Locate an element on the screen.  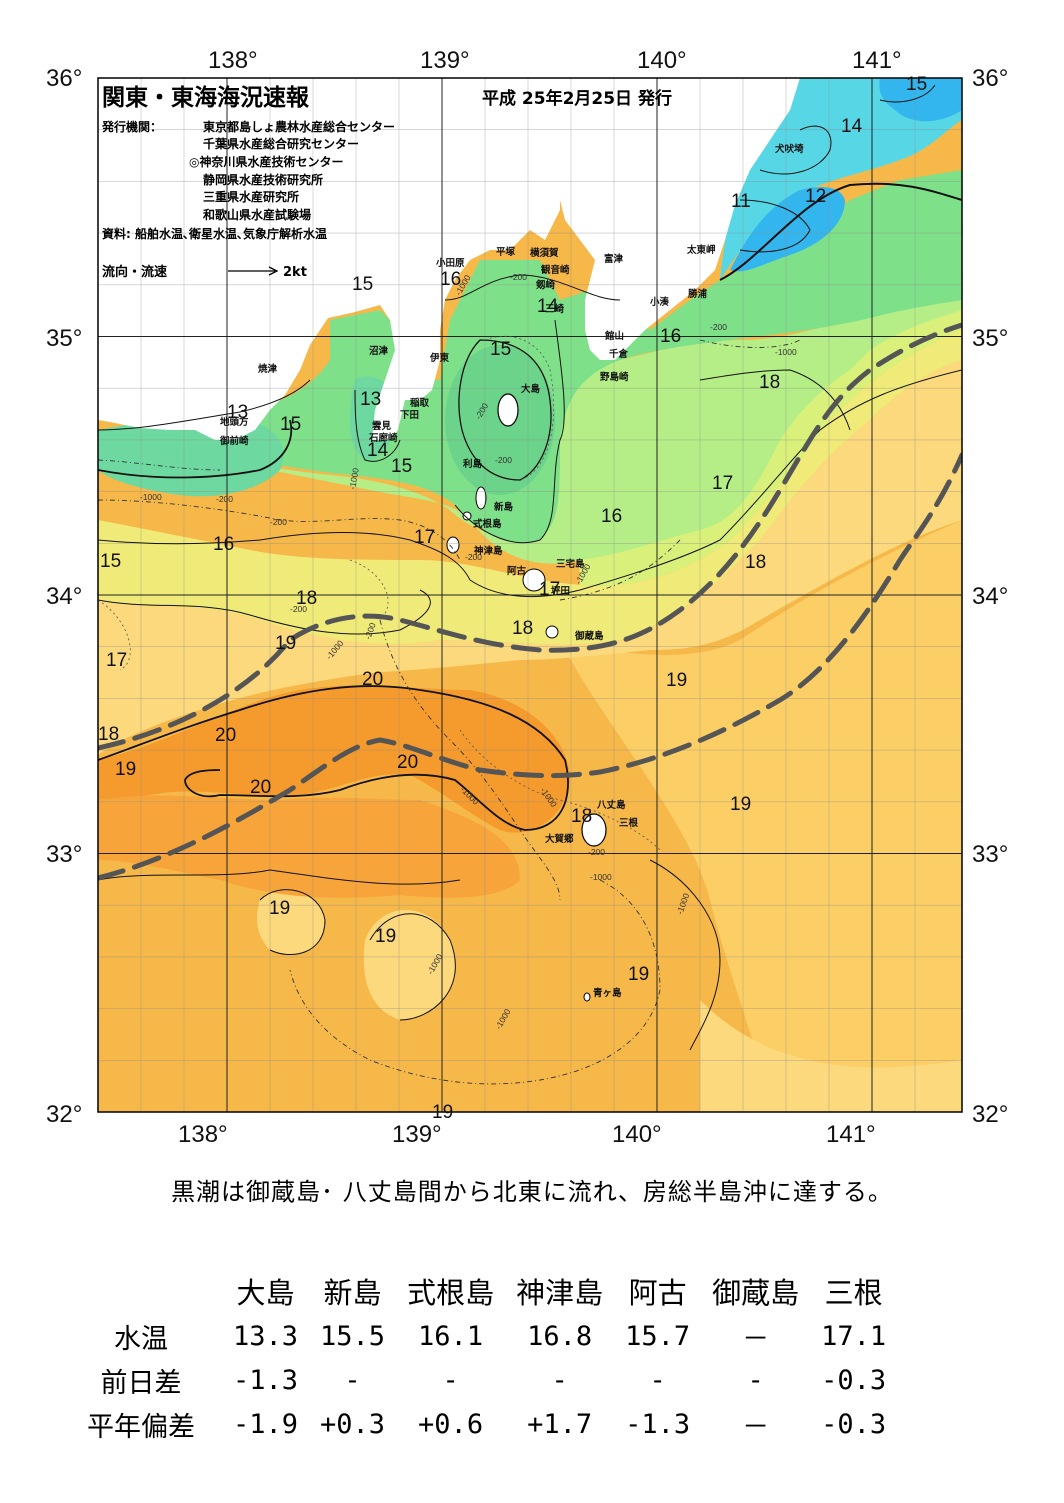
lon-label-bottom-138: 138° is located at coordinates (203, 1134).